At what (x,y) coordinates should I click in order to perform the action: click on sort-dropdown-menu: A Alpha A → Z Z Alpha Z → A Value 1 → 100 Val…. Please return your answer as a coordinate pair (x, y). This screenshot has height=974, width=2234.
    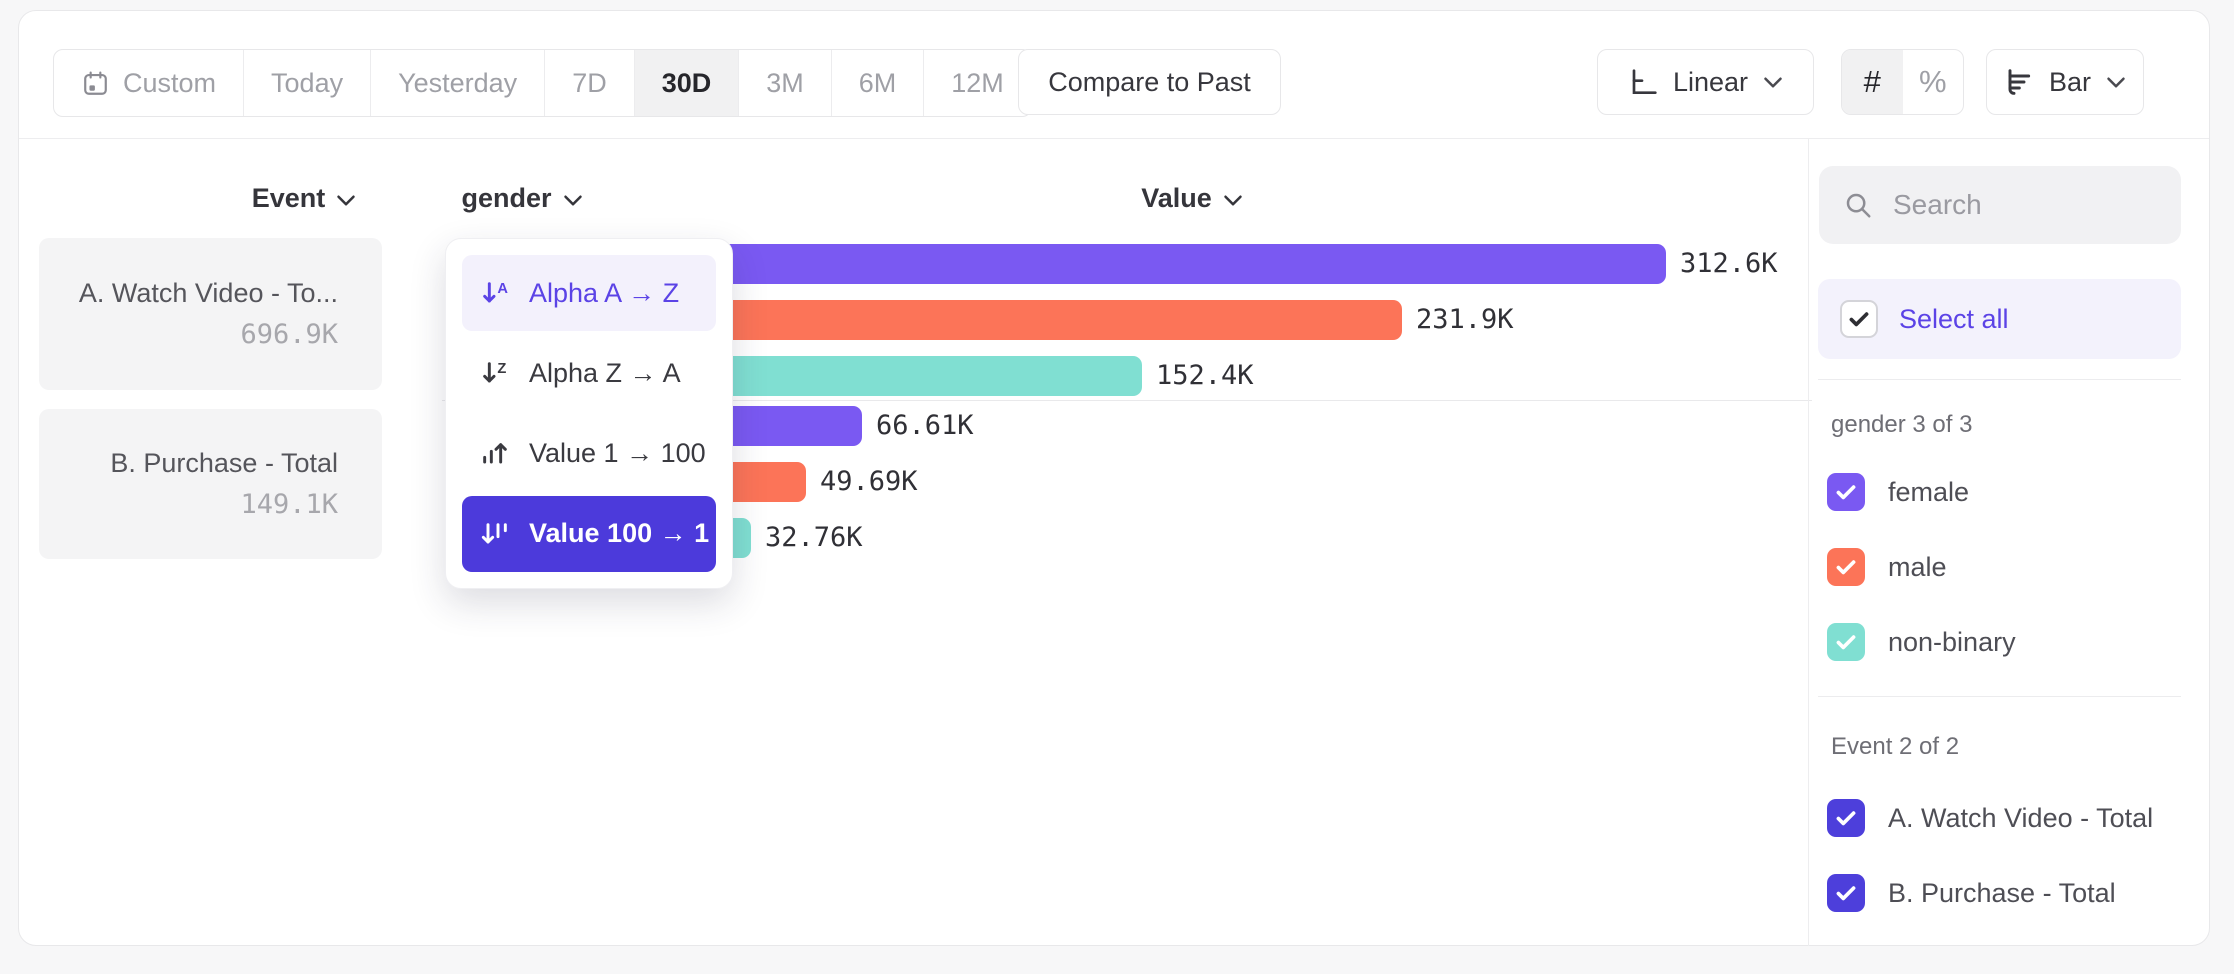
    Looking at the image, I should click on (589, 413).